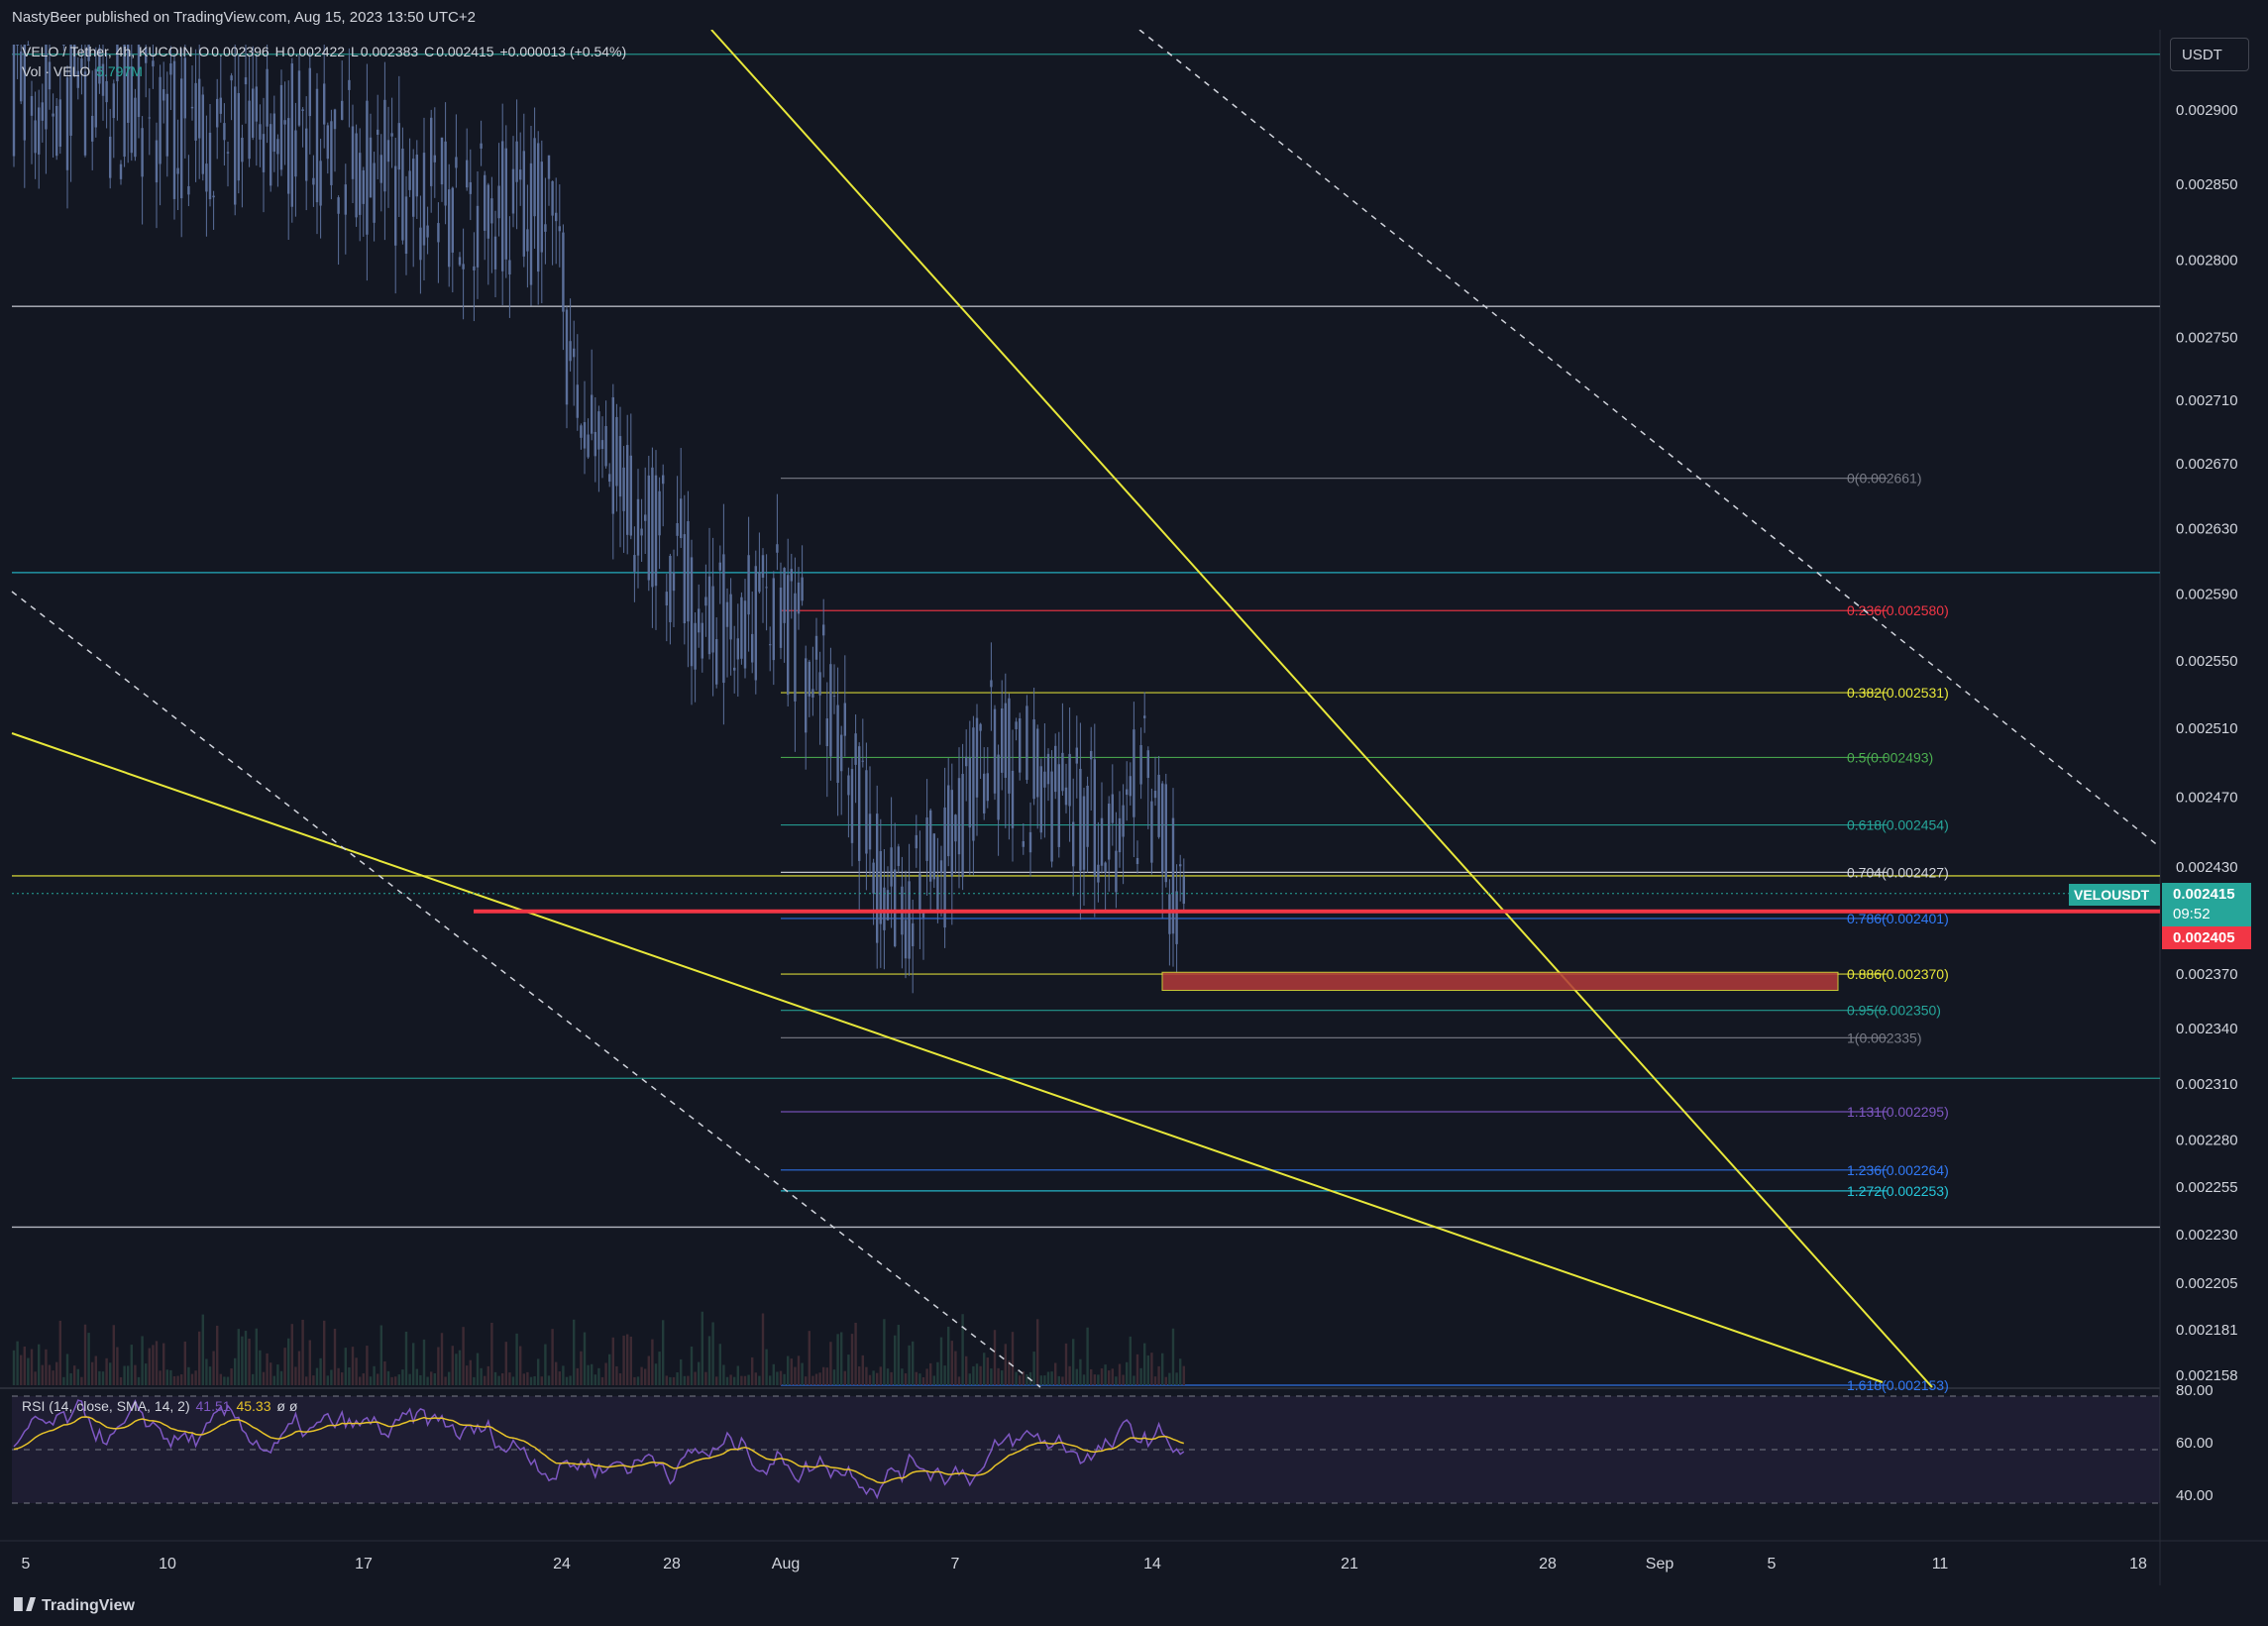  I want to click on price-tick-label: 0.002550, so click(2207, 661).